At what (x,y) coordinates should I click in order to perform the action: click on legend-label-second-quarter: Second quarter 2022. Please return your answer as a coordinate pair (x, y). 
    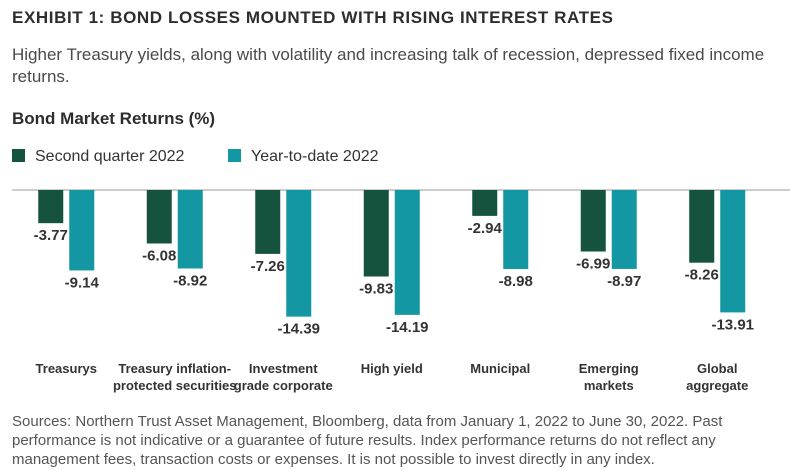
    Looking at the image, I should click on (110, 156).